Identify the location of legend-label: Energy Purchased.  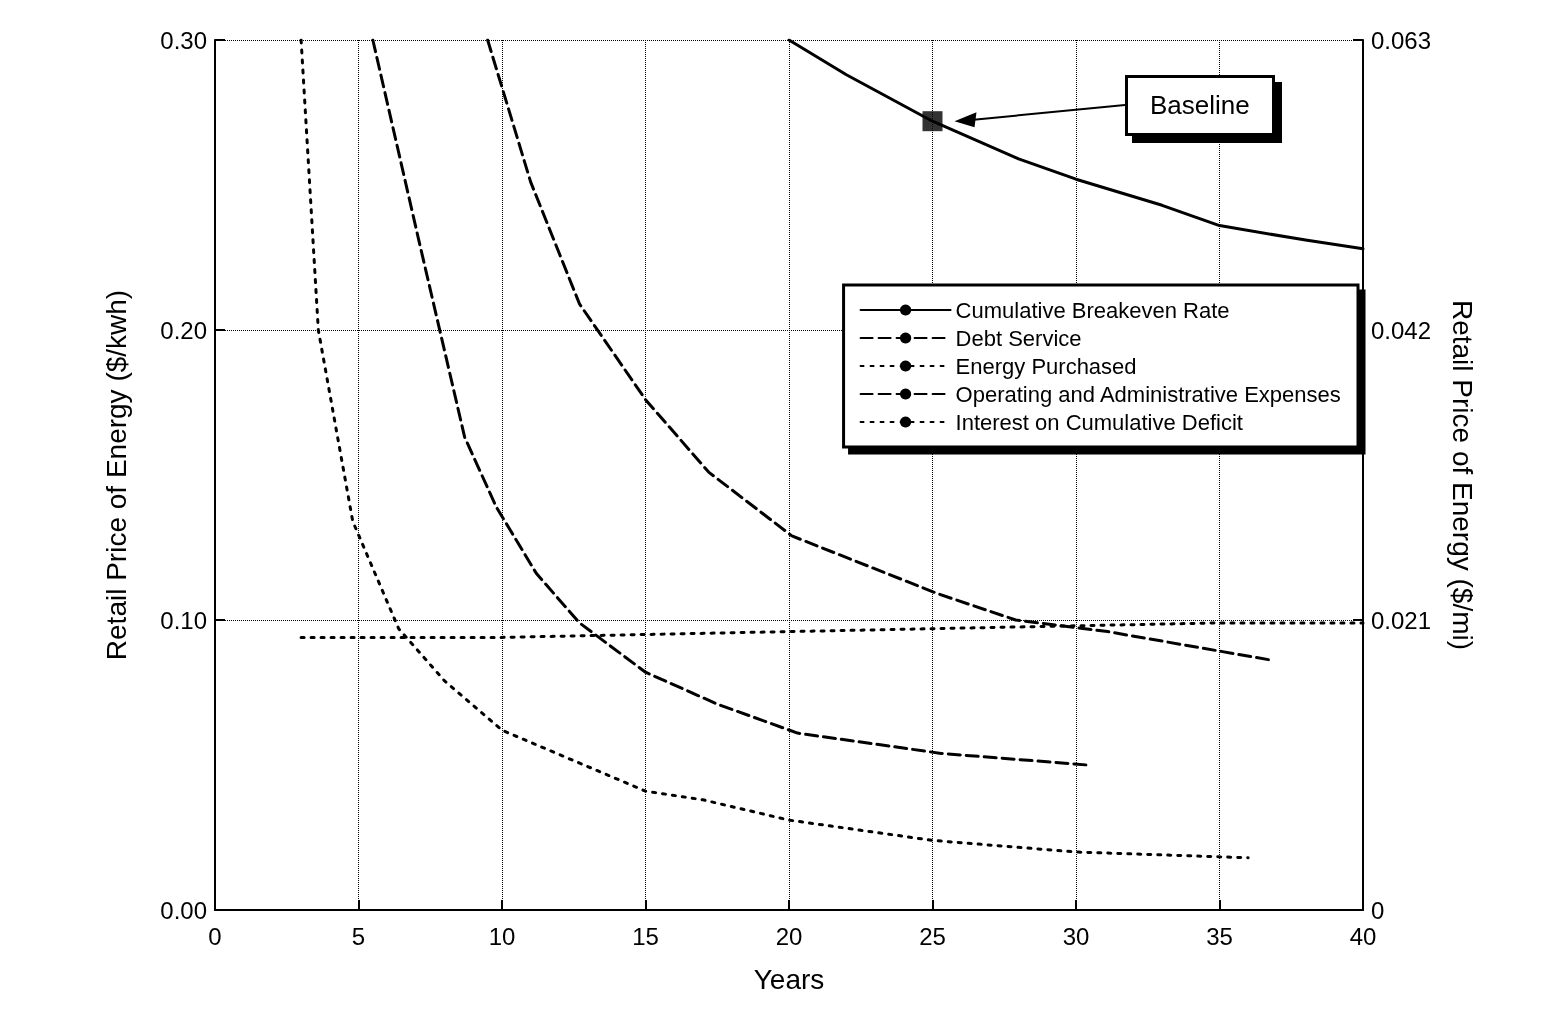
(1046, 366).